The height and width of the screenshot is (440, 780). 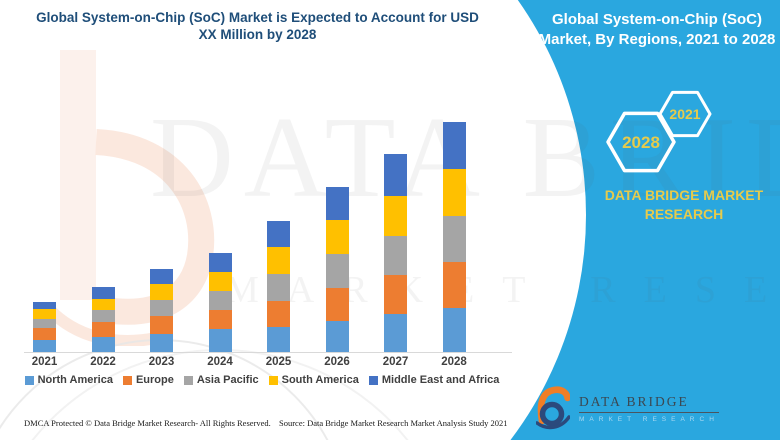 I want to click on x-axis-label-2026: 2026, so click(x=337, y=362).